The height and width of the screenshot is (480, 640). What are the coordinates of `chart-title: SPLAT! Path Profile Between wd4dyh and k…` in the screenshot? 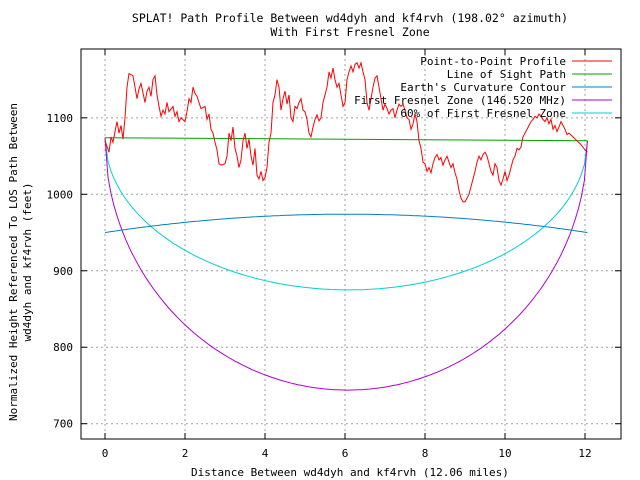 It's located at (350, 18).